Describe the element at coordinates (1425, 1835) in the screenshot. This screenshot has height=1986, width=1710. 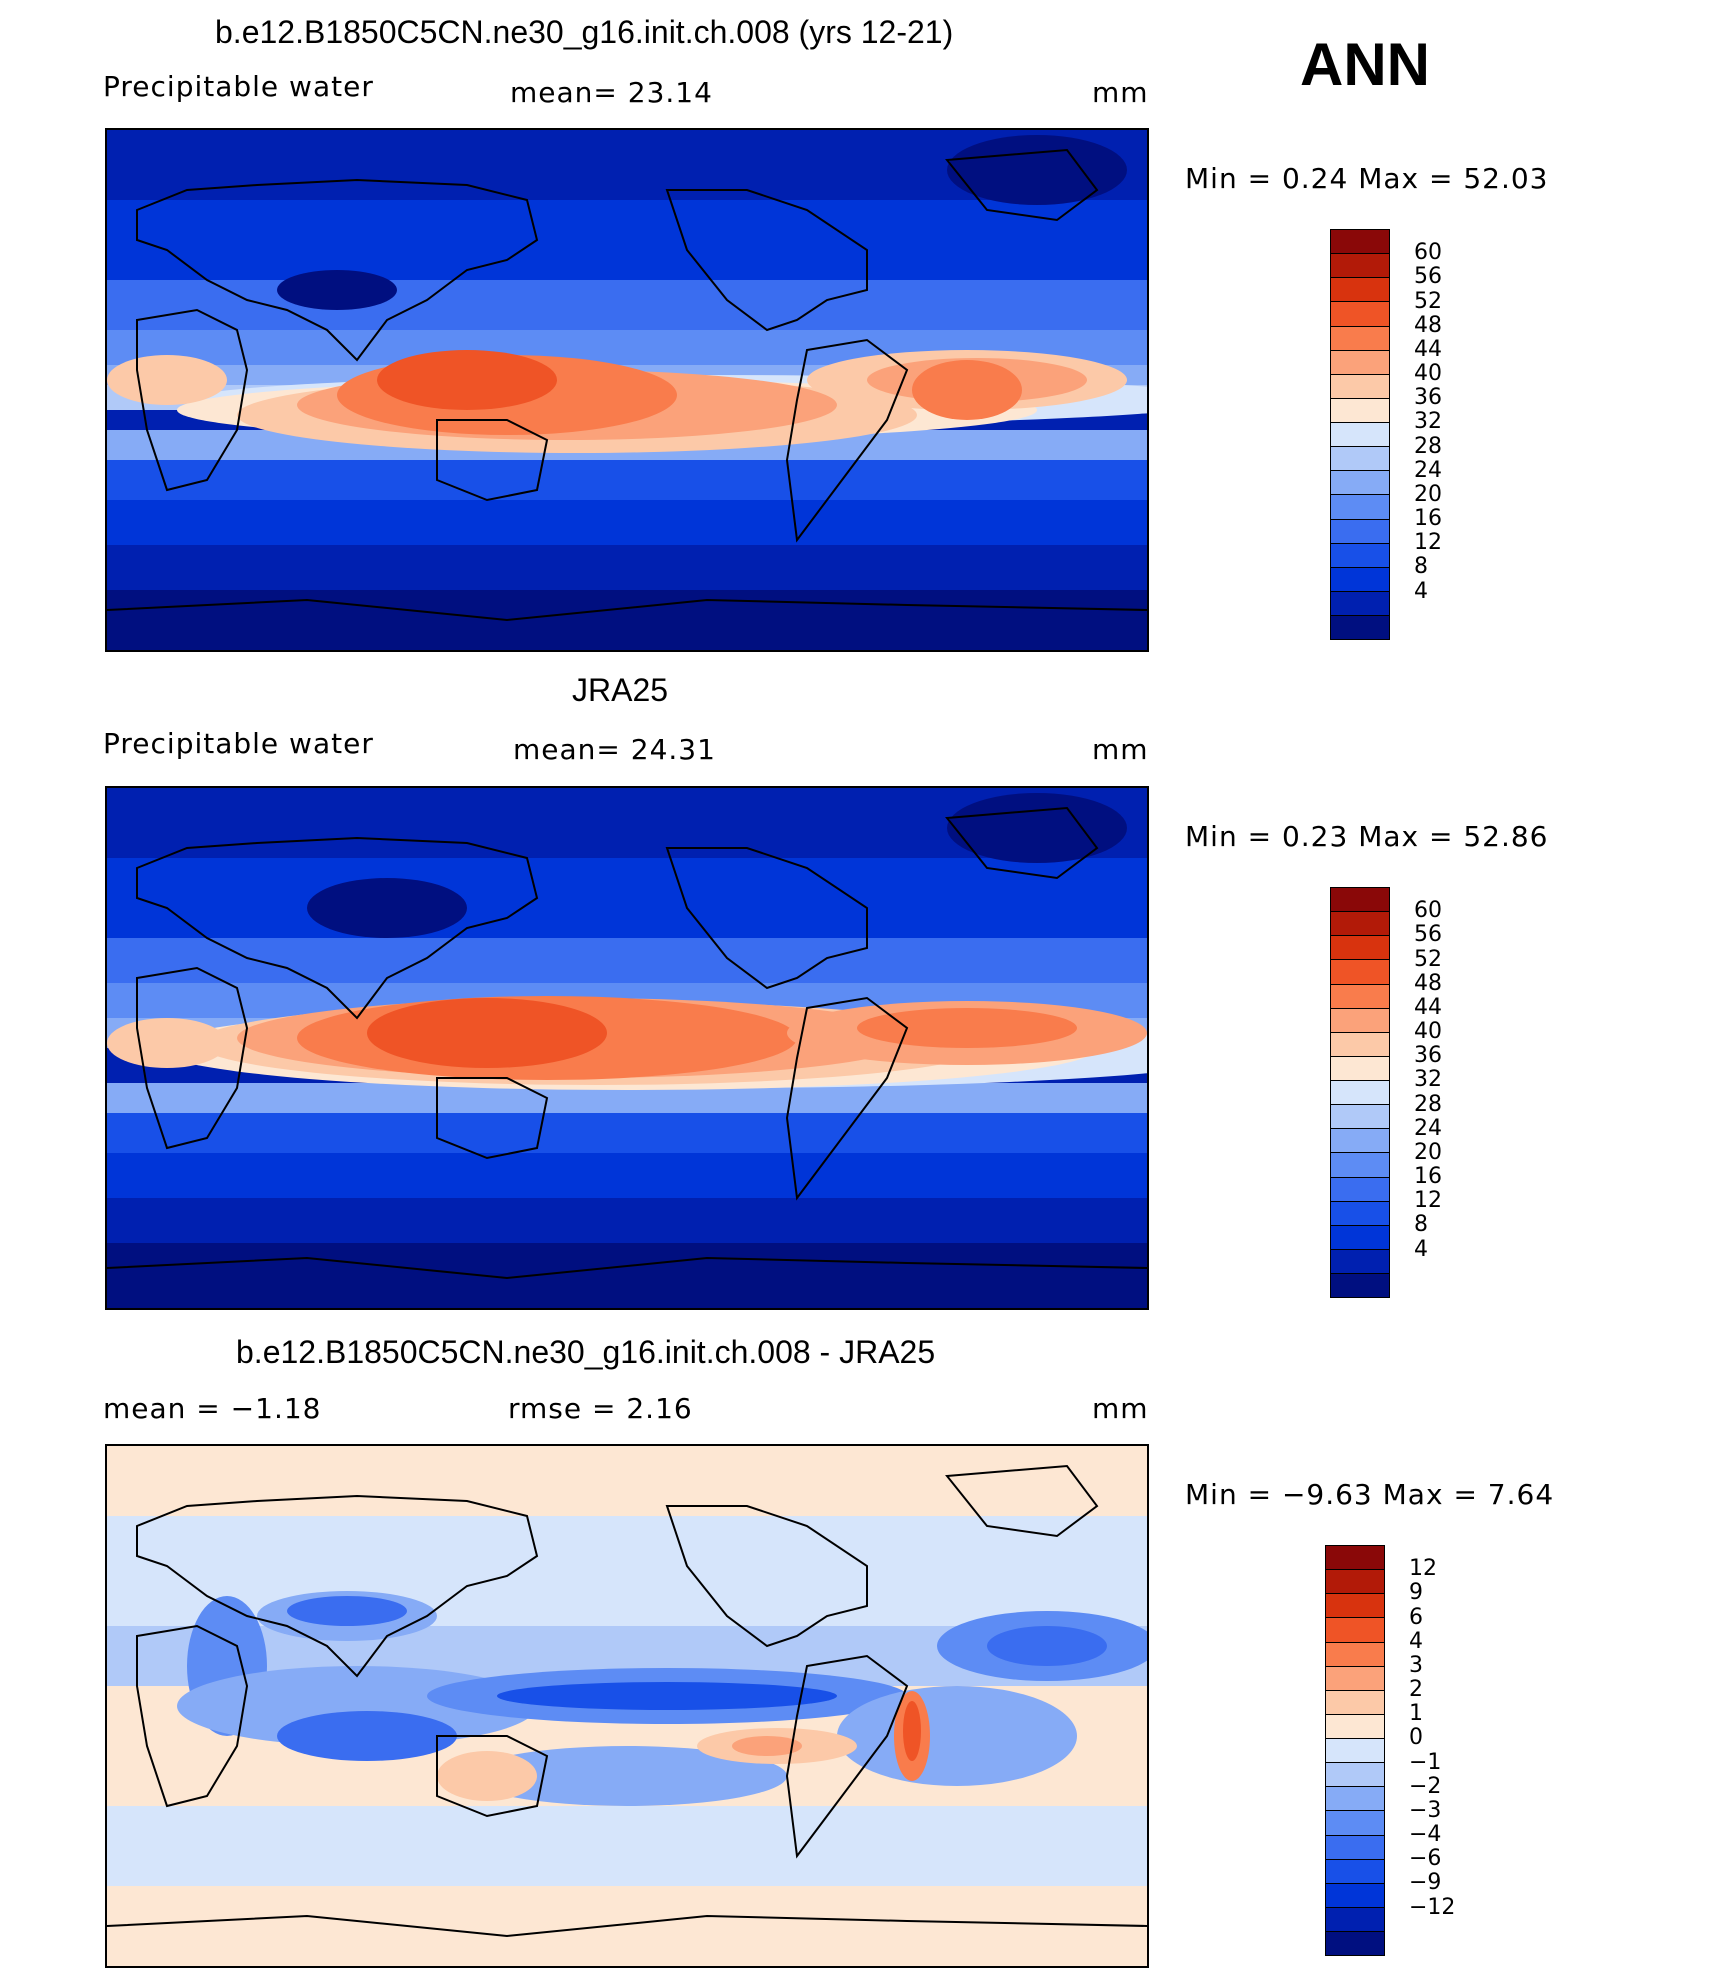
I see `colorbar-tick-label: −4` at that location.